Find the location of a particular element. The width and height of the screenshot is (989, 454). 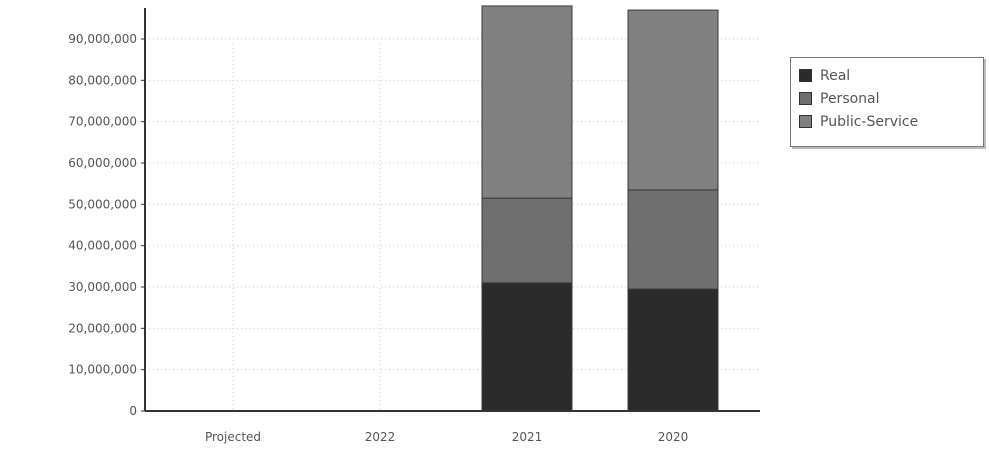

y-tick-label: 40,000,000 is located at coordinates (102, 246).